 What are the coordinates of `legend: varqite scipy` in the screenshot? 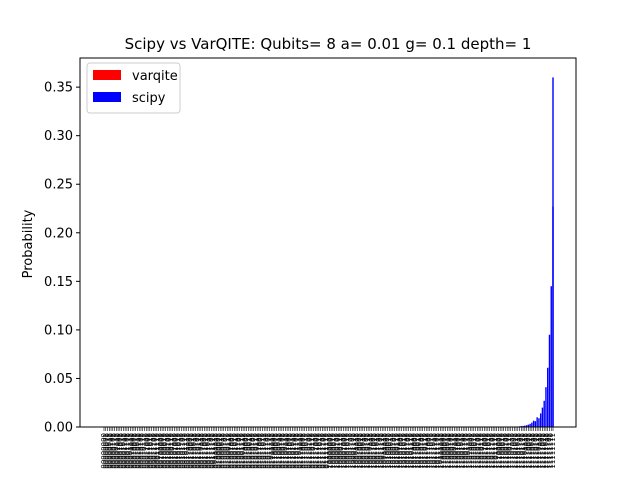 It's located at (133, 88).